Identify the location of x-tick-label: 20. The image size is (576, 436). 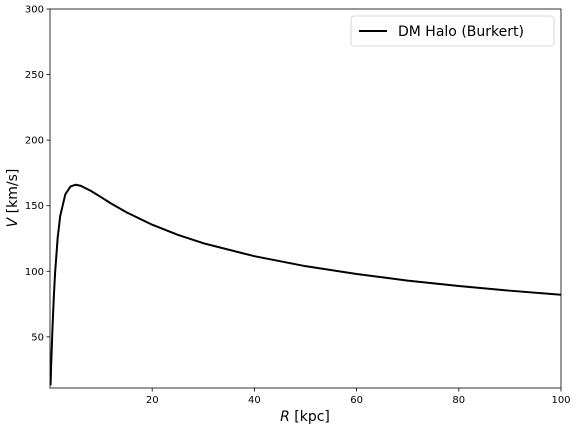
(152, 400).